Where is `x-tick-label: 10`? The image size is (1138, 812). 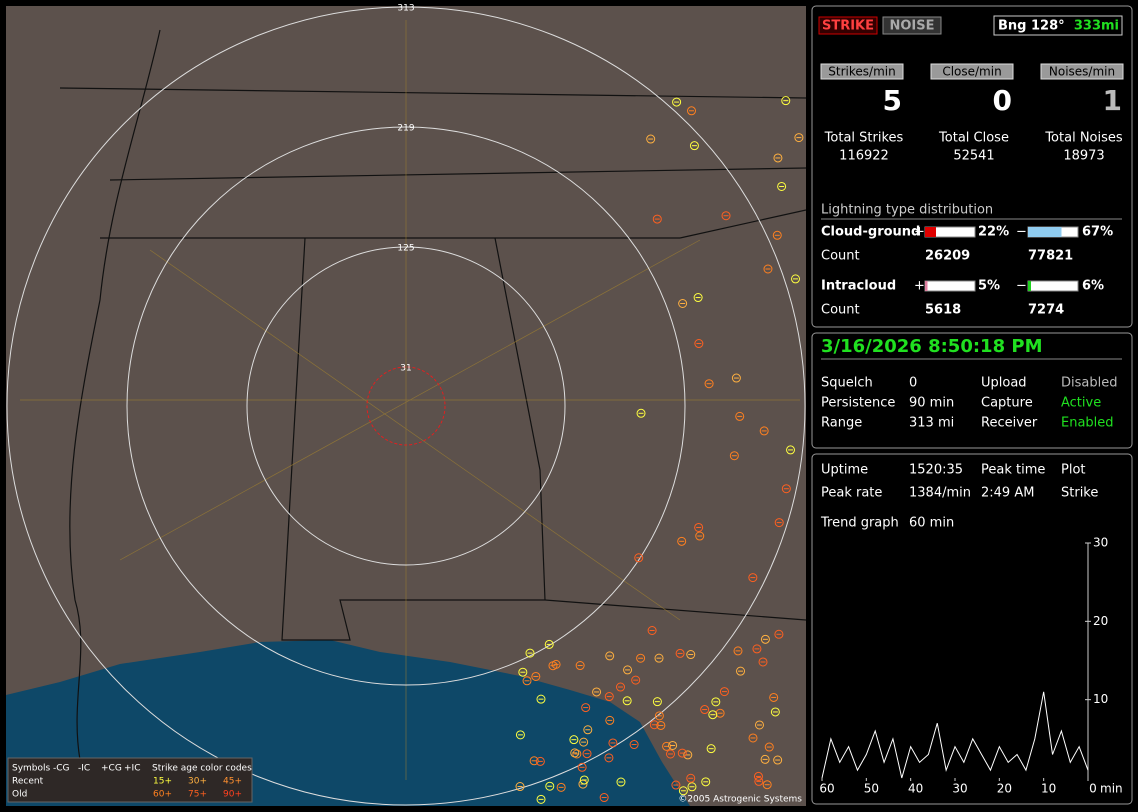
x-tick-label: 10 is located at coordinates (1048, 789).